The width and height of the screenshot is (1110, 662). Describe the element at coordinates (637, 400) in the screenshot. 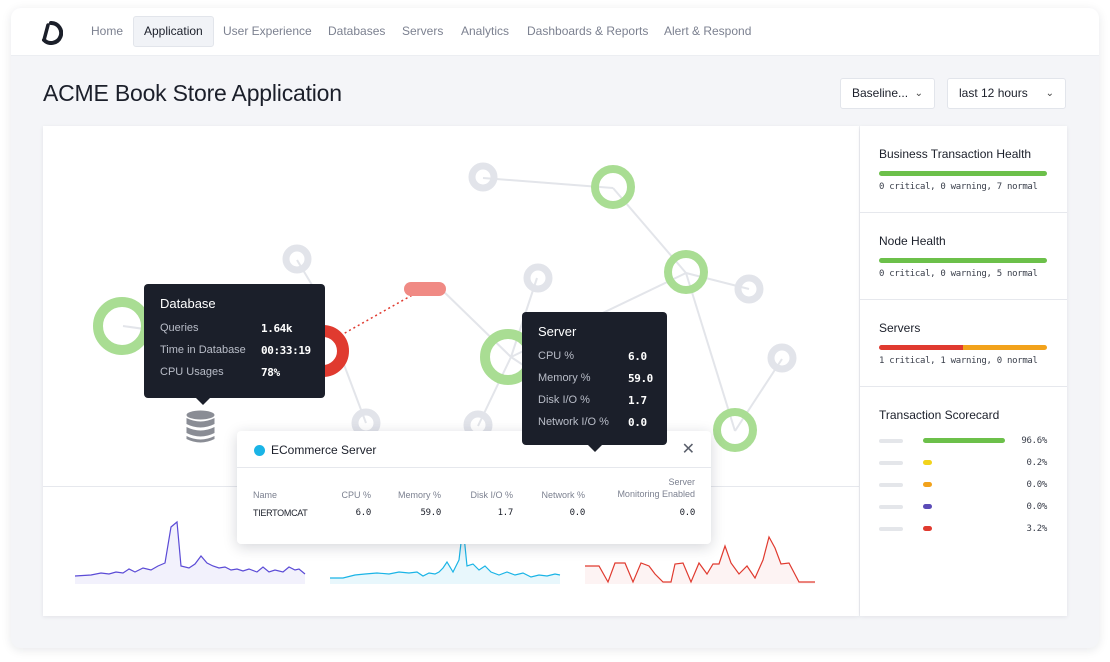

I see `tooltip-value: 1.7` at that location.